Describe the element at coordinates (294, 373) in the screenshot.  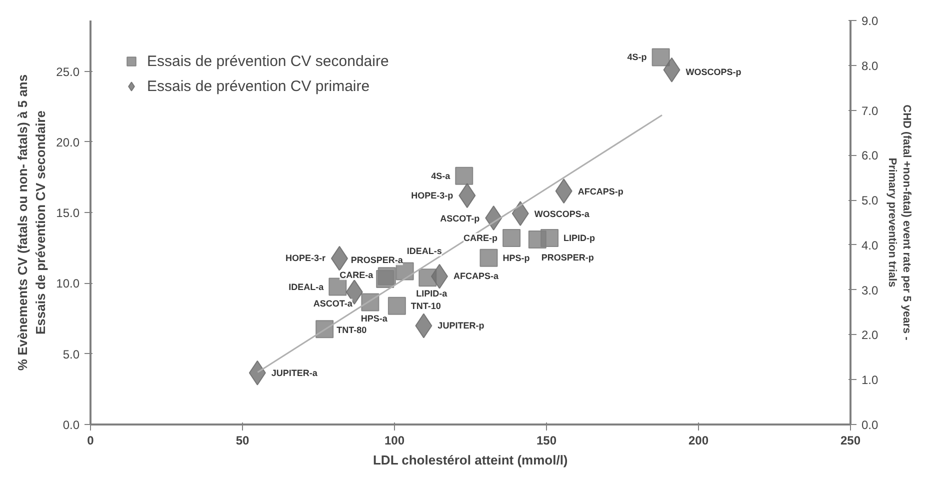
I see `annotation: JUPITER-a` at that location.